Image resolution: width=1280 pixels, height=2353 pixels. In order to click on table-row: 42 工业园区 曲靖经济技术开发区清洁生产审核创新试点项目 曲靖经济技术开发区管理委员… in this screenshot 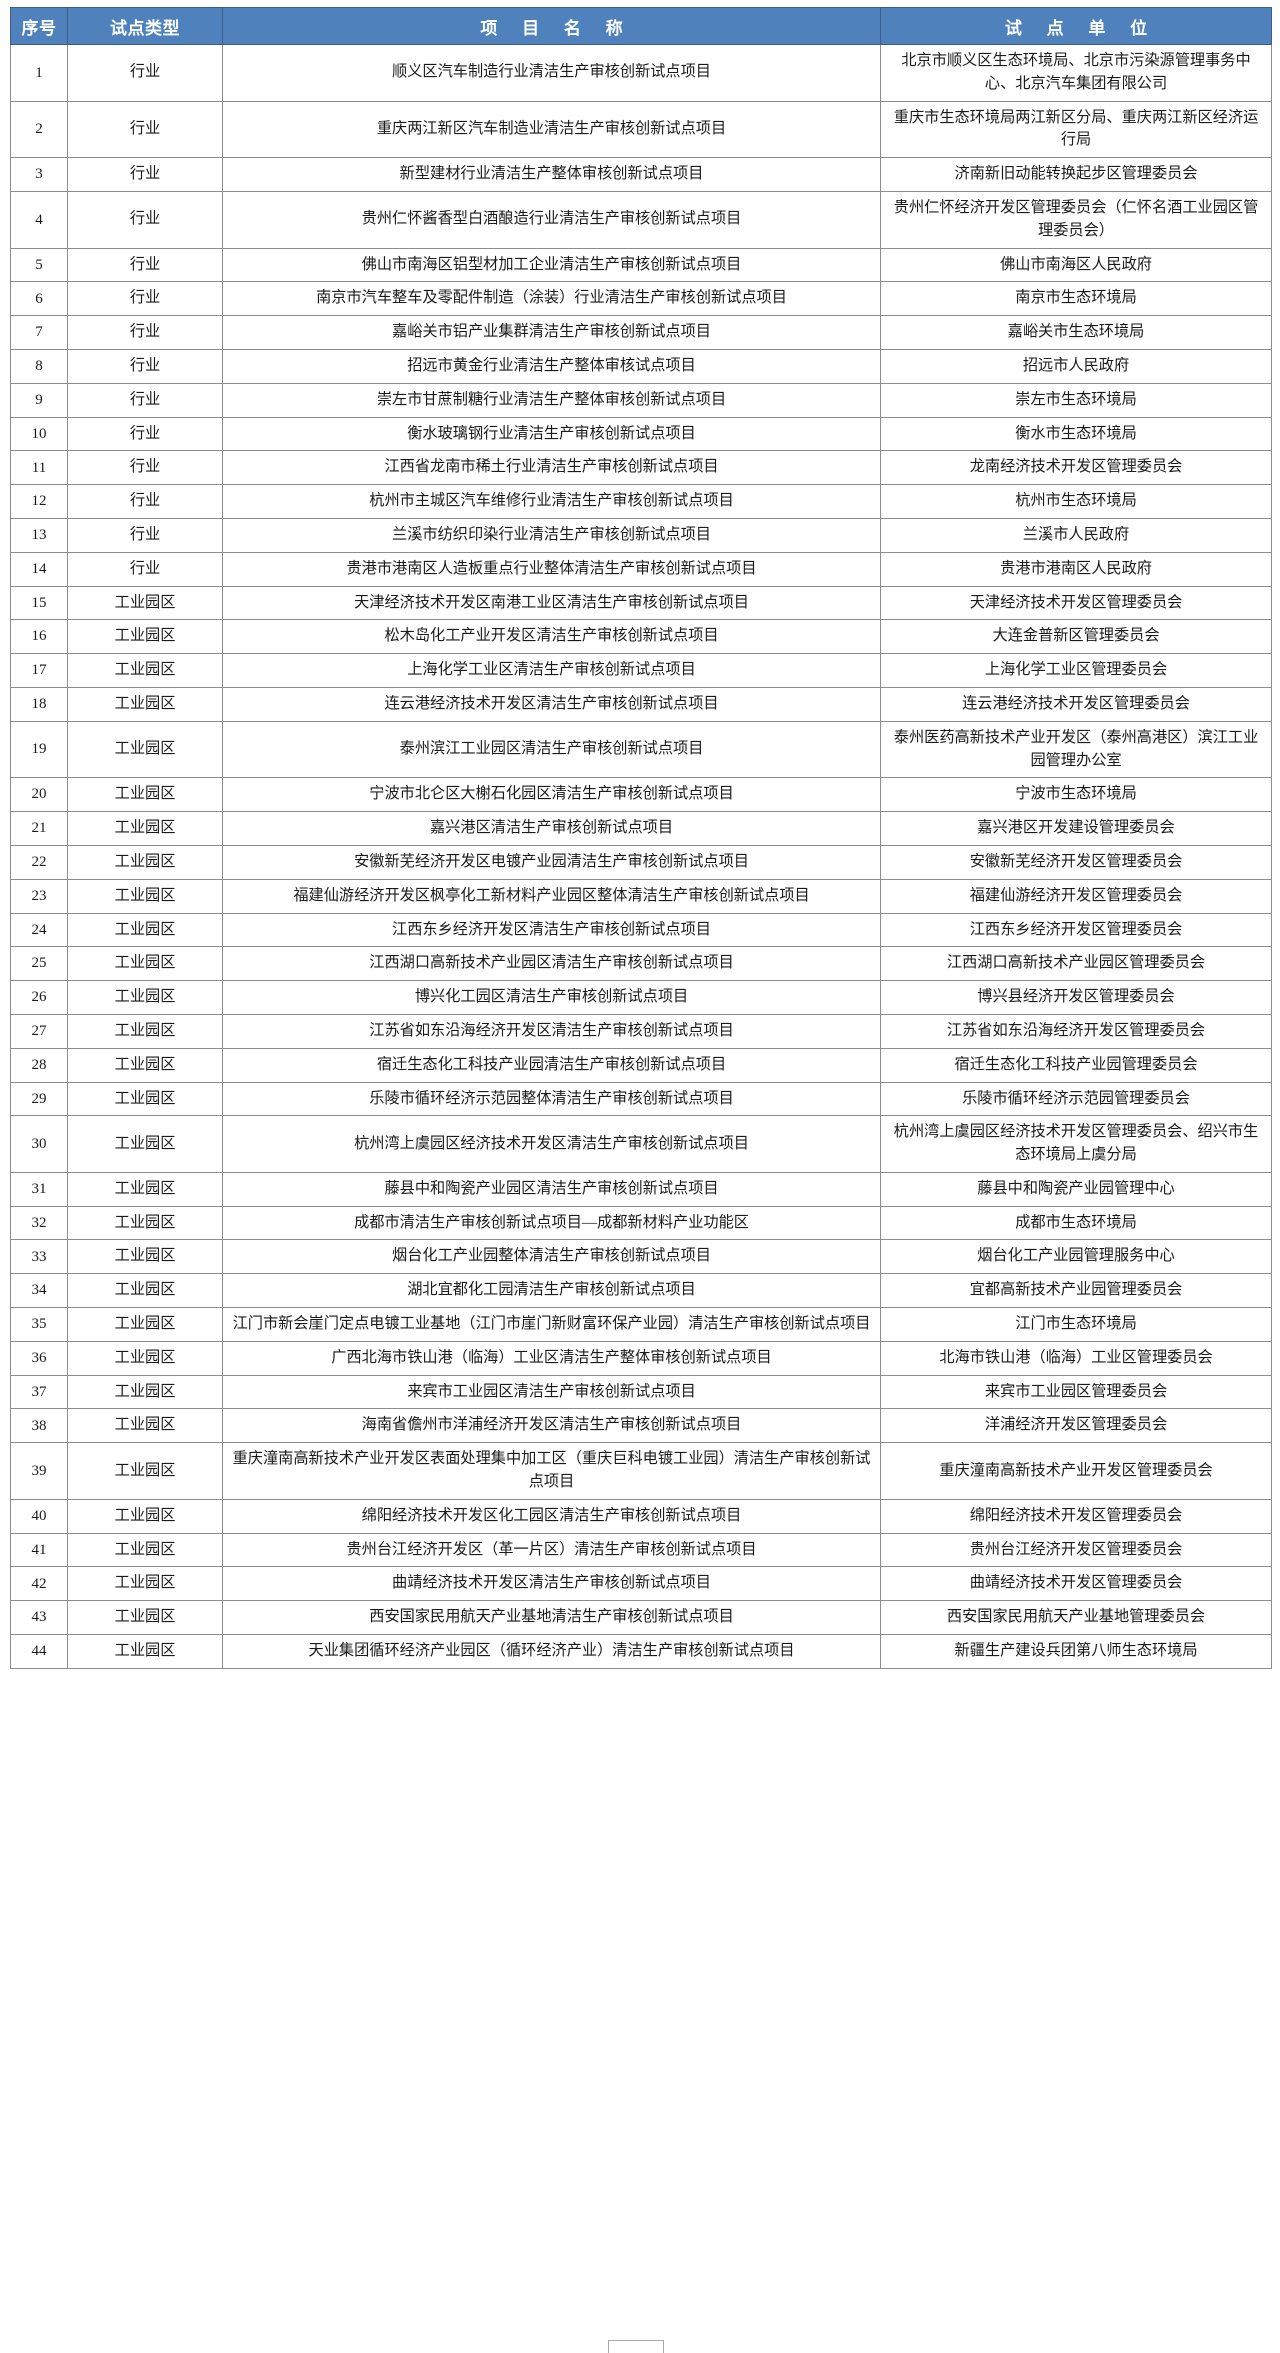, I will do `click(641, 1584)`.